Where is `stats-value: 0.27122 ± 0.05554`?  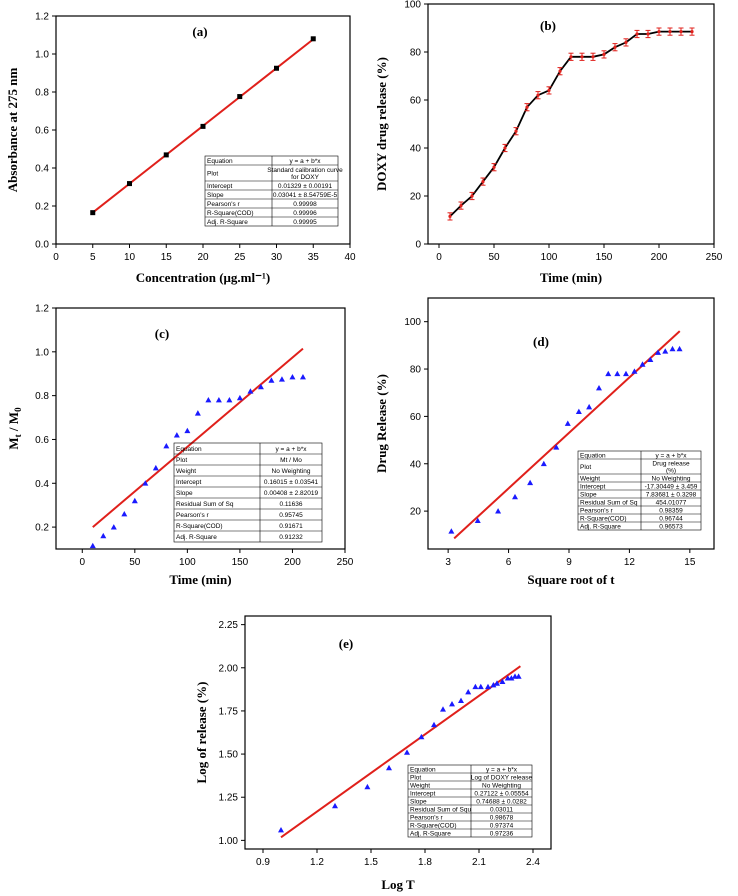 stats-value: 0.27122 ± 0.05554 is located at coordinates (501, 793).